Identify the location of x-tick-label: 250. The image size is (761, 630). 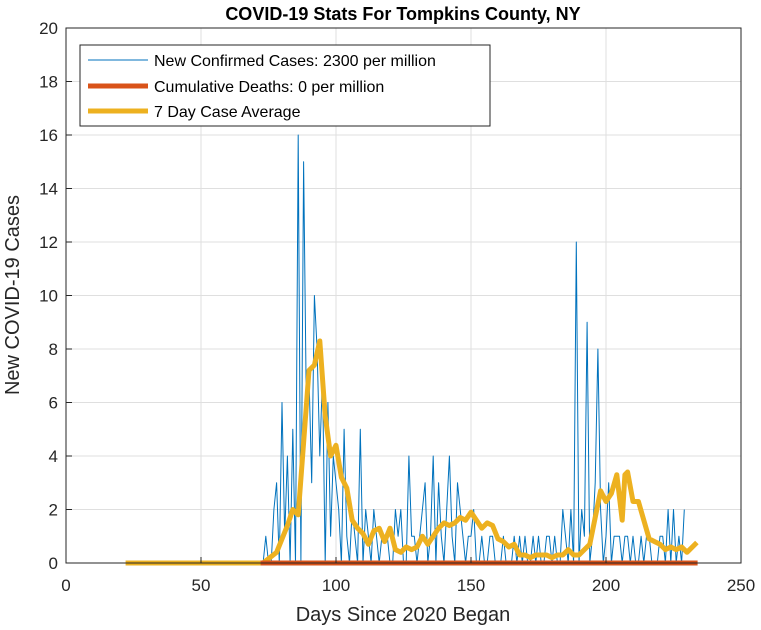
(741, 585).